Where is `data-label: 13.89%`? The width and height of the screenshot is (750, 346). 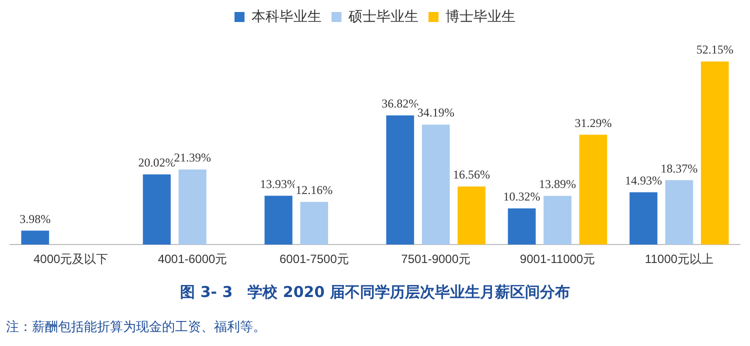 data-label: 13.89% is located at coordinates (557, 184).